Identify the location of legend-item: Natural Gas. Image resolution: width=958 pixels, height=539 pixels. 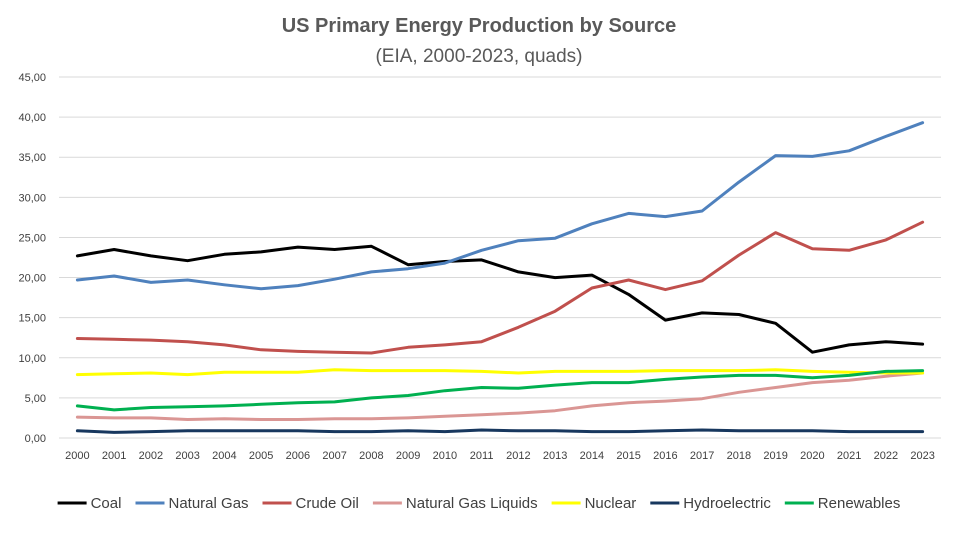
(192, 503).